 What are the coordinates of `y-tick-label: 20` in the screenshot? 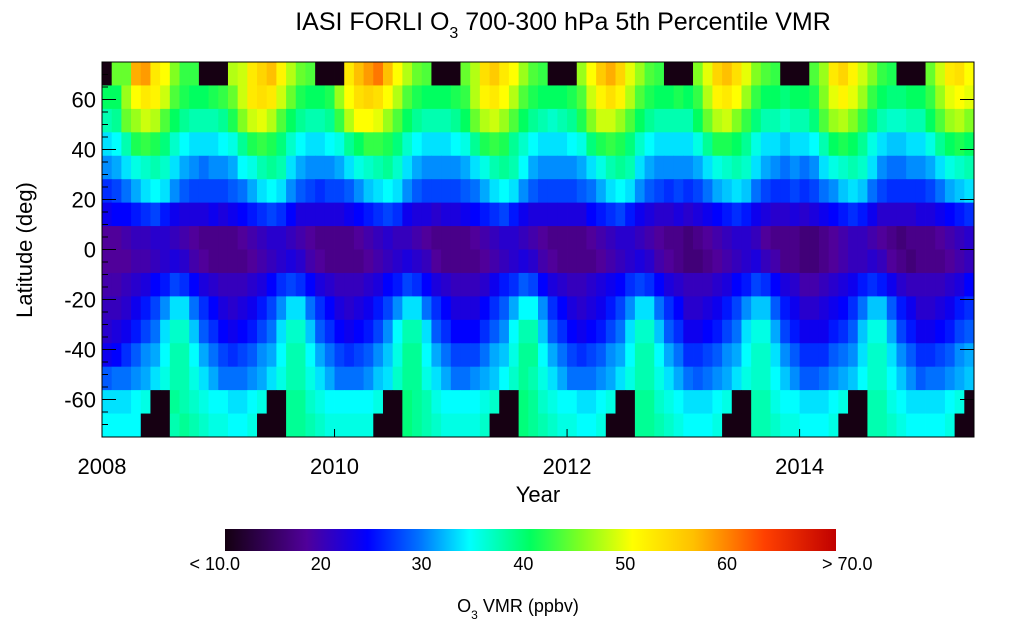 It's located at (84, 200).